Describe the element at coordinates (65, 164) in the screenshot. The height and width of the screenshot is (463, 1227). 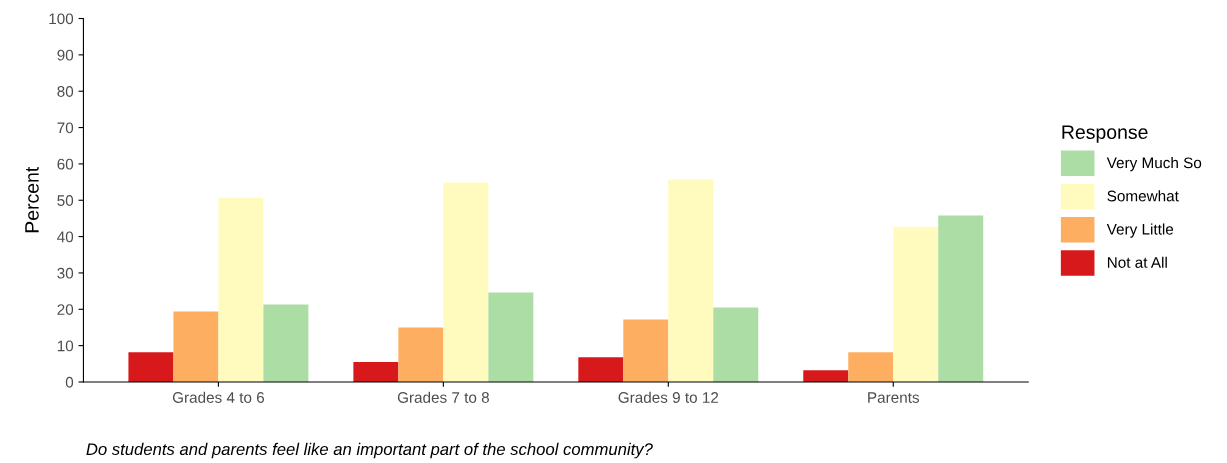
I see `y-tick-label: 60` at that location.